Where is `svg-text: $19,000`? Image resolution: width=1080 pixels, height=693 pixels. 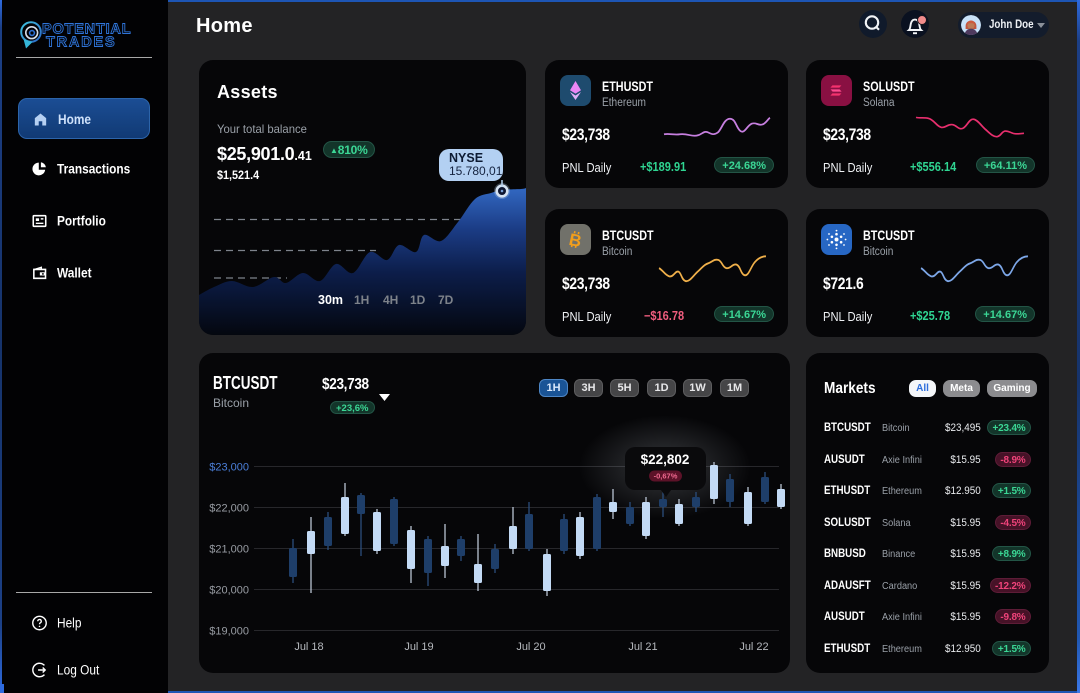 svg-text: $19,000 is located at coordinates (229, 632).